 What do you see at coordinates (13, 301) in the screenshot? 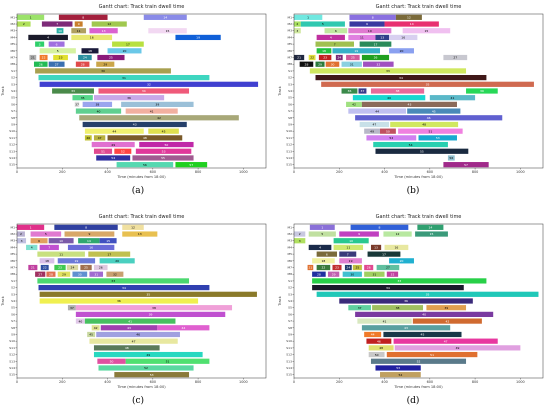
I see `y-tick-label: S4` at bounding box center [13, 301].